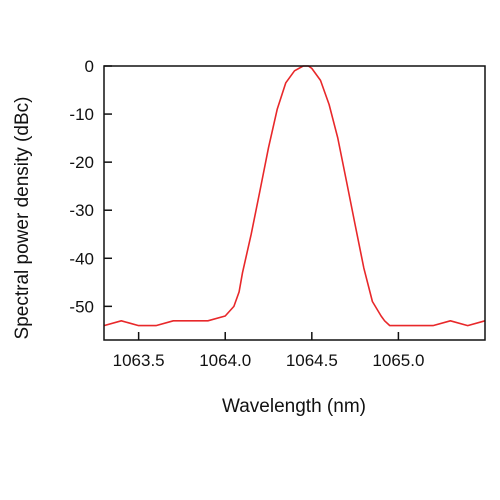  I want to click on y-tick-label: -30, so click(81, 210).